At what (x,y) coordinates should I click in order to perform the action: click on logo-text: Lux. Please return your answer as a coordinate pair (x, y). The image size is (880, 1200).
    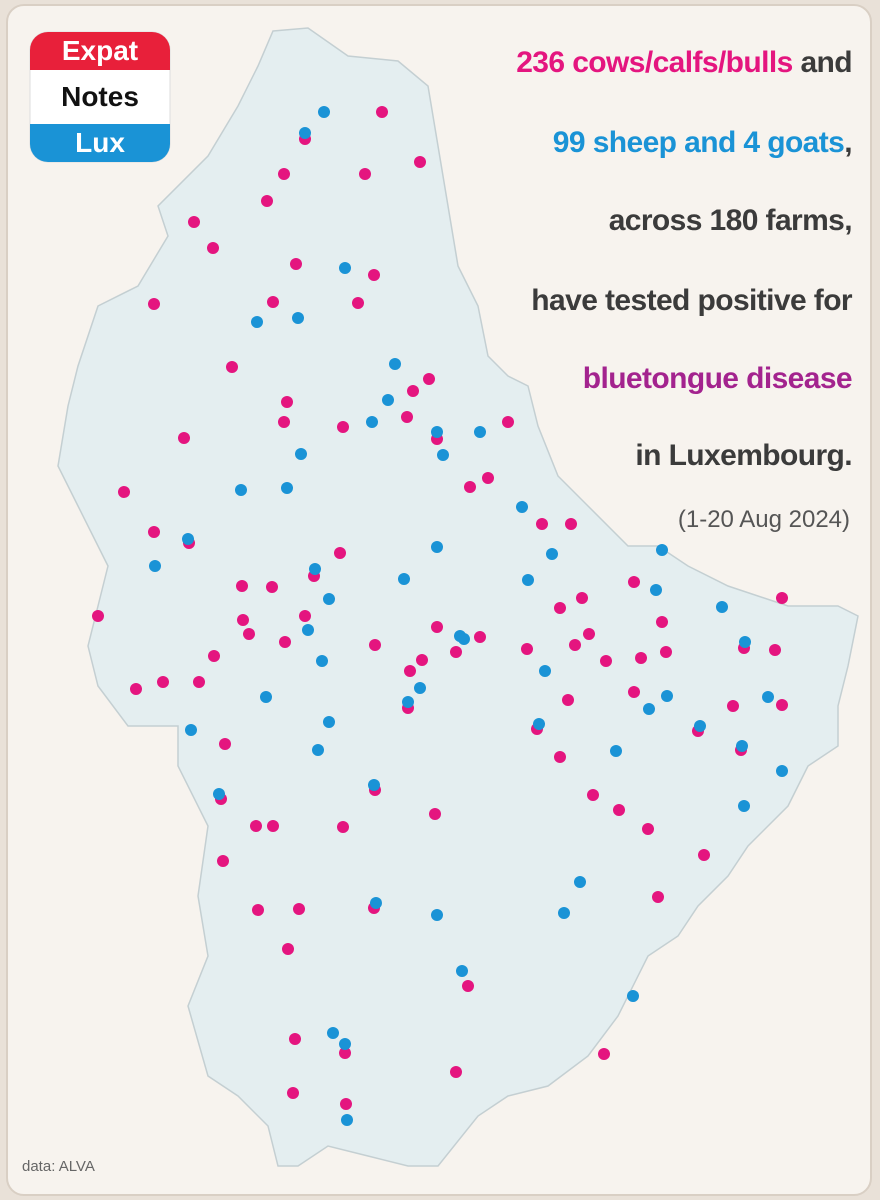
    Looking at the image, I should click on (100, 142).